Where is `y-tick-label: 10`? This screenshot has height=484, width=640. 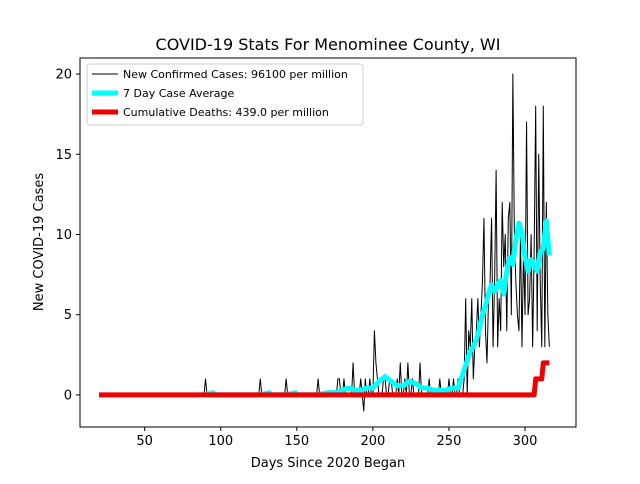
y-tick-label: 10 is located at coordinates (63, 235).